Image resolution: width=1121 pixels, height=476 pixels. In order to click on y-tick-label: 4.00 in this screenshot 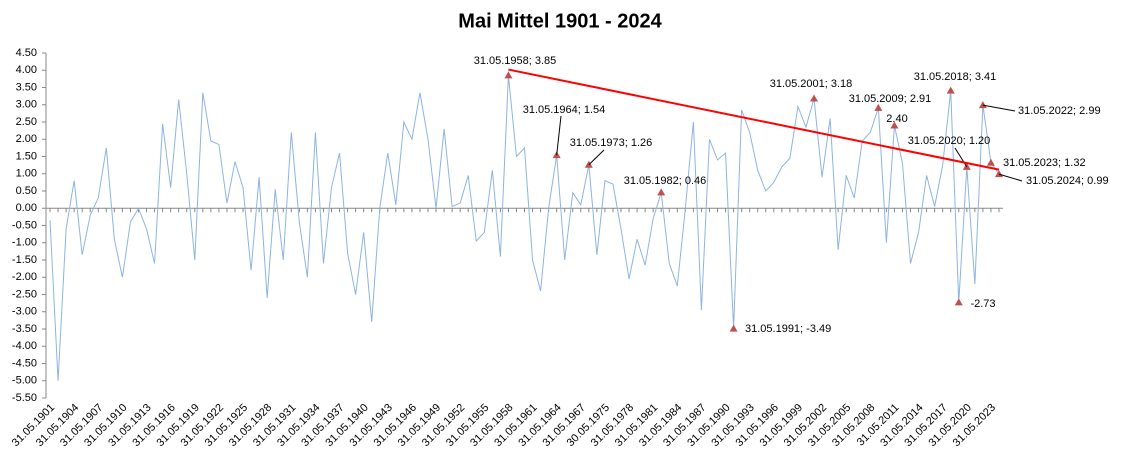, I will do `click(26, 70)`.